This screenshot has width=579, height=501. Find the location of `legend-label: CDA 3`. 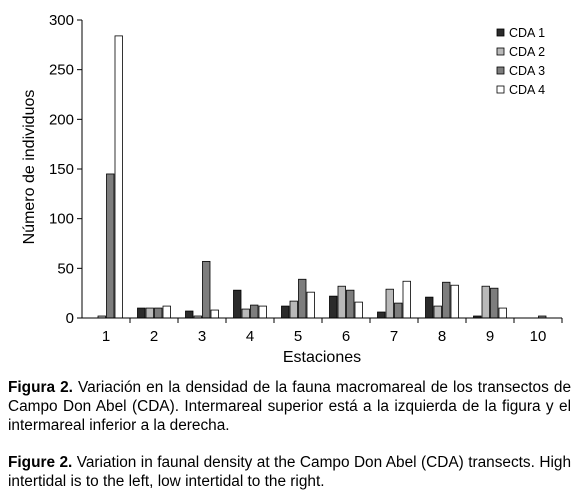

legend-label: CDA 3 is located at coordinates (527, 71).